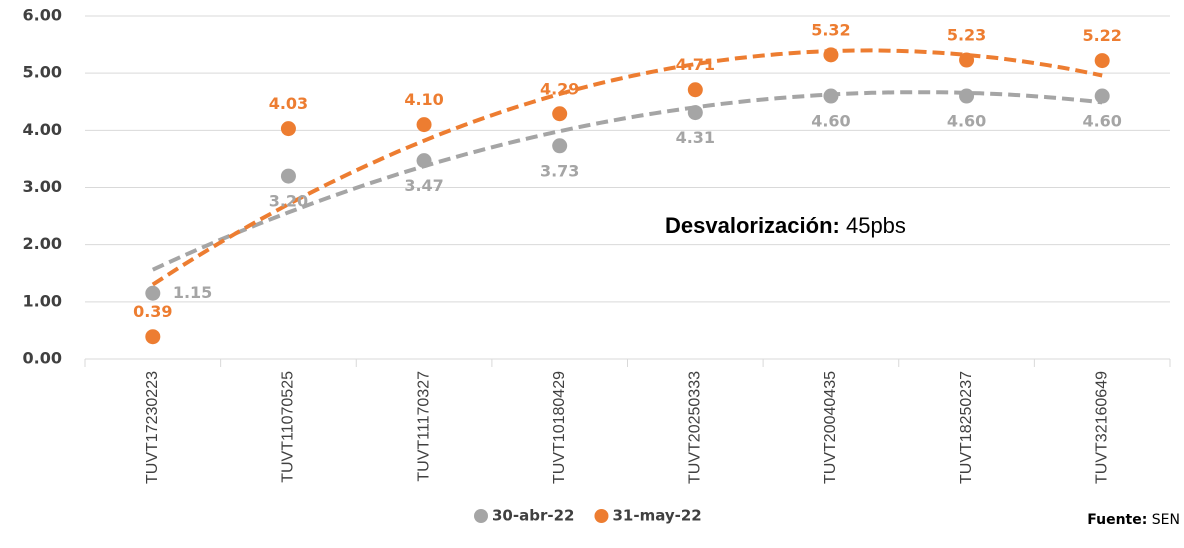 The height and width of the screenshot is (548, 1184). Describe the element at coordinates (152, 427) in the screenshot. I see `x-tick-label: TUVT17230223` at that location.